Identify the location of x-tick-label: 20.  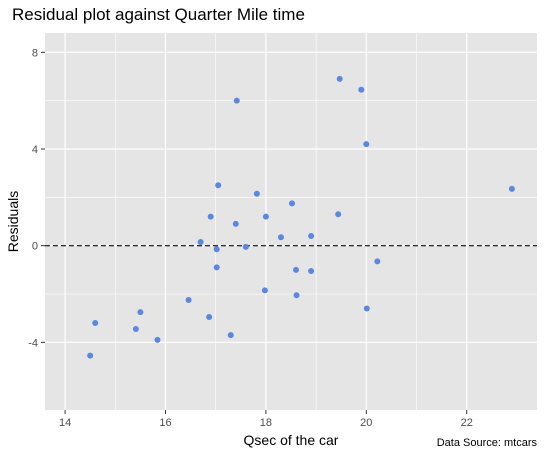
(366, 423).